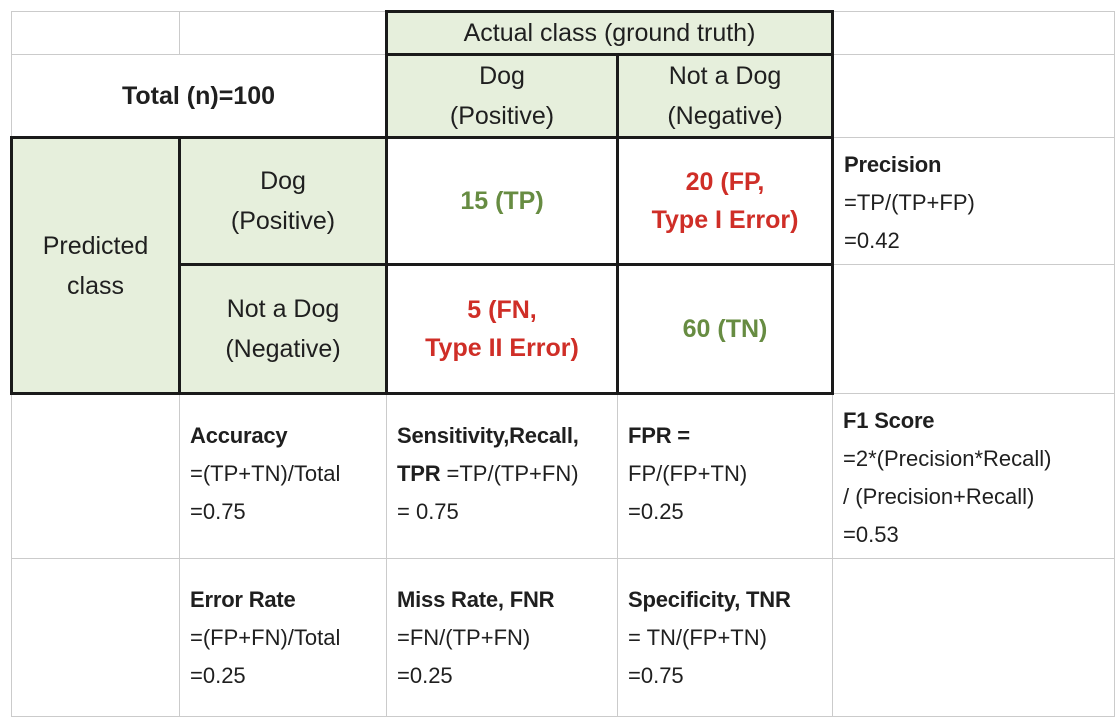  Describe the element at coordinates (709, 599) in the screenshot. I see `metric-title: Specificity, TNR` at that location.